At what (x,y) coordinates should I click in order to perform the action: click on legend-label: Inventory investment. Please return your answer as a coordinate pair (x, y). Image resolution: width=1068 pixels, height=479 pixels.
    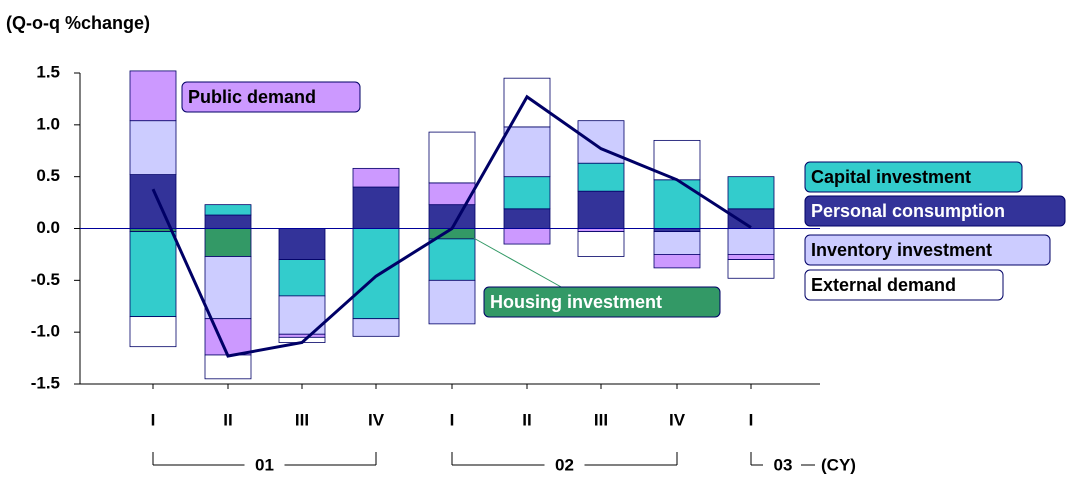
    Looking at the image, I should click on (901, 250).